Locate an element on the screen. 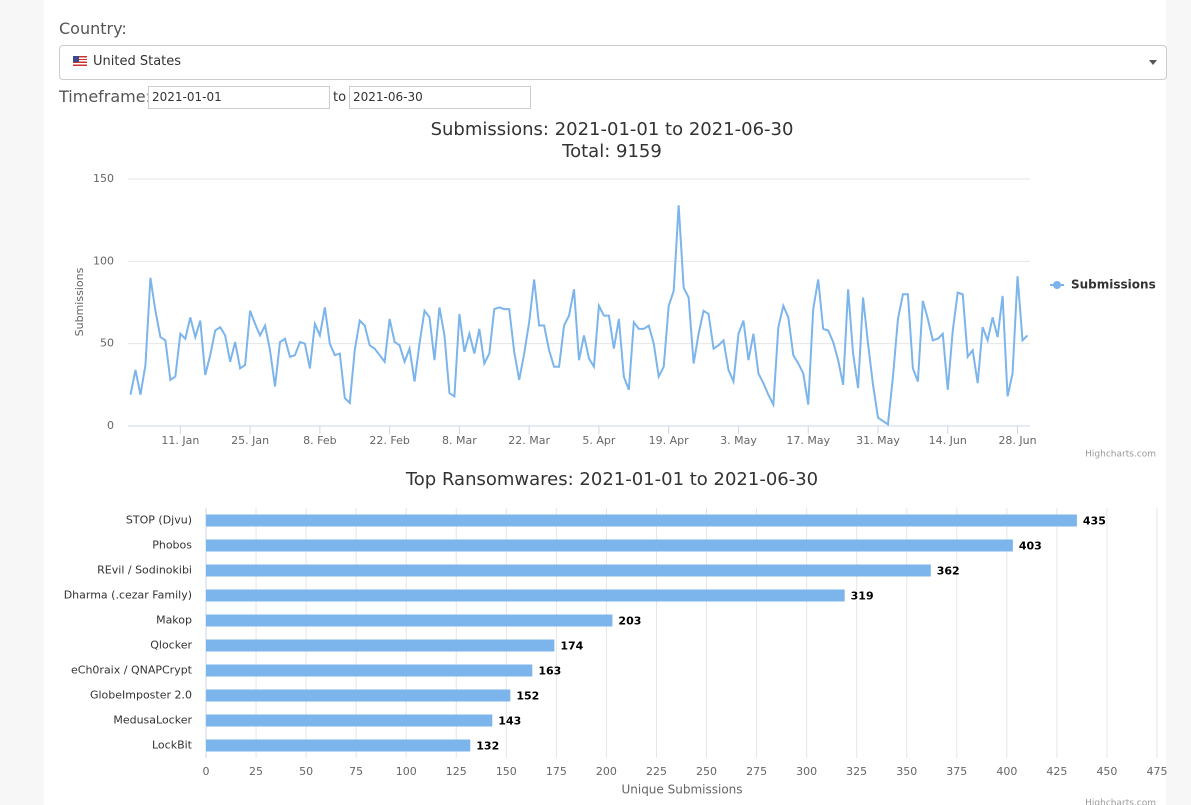 This screenshot has height=805, width=1191. data-label: 435 is located at coordinates (1094, 521).